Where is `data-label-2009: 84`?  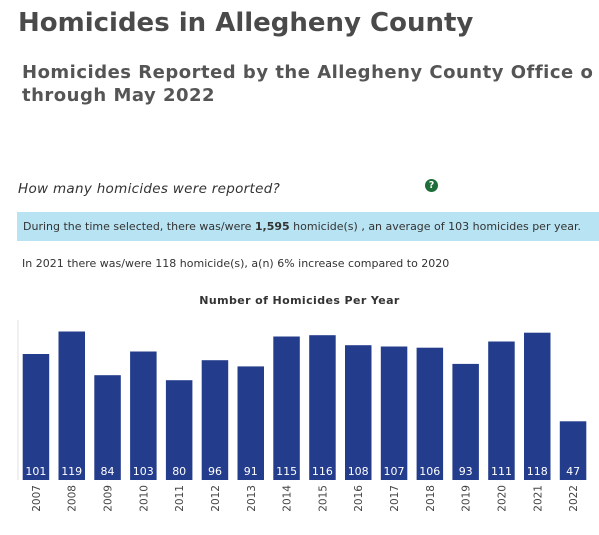 data-label-2009: 84 is located at coordinates (108, 471).